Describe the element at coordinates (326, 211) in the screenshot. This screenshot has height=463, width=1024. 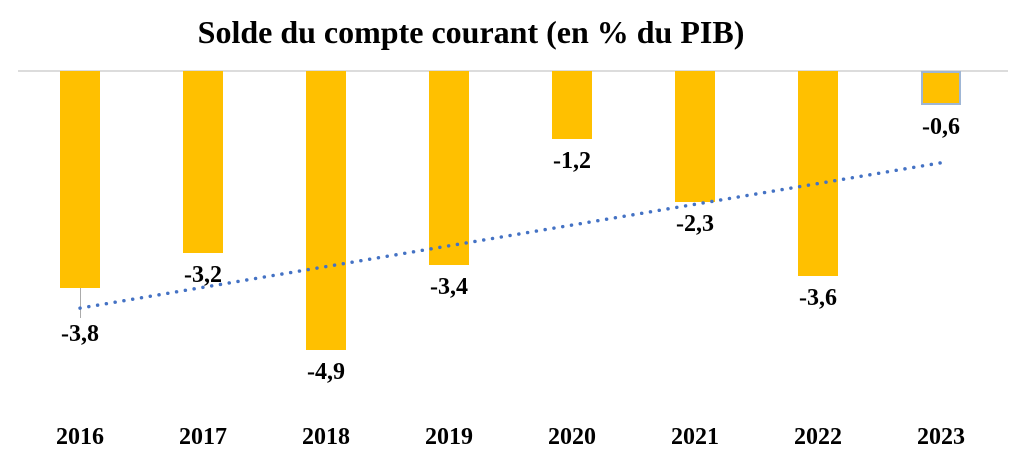
I see `bar-2018` at that location.